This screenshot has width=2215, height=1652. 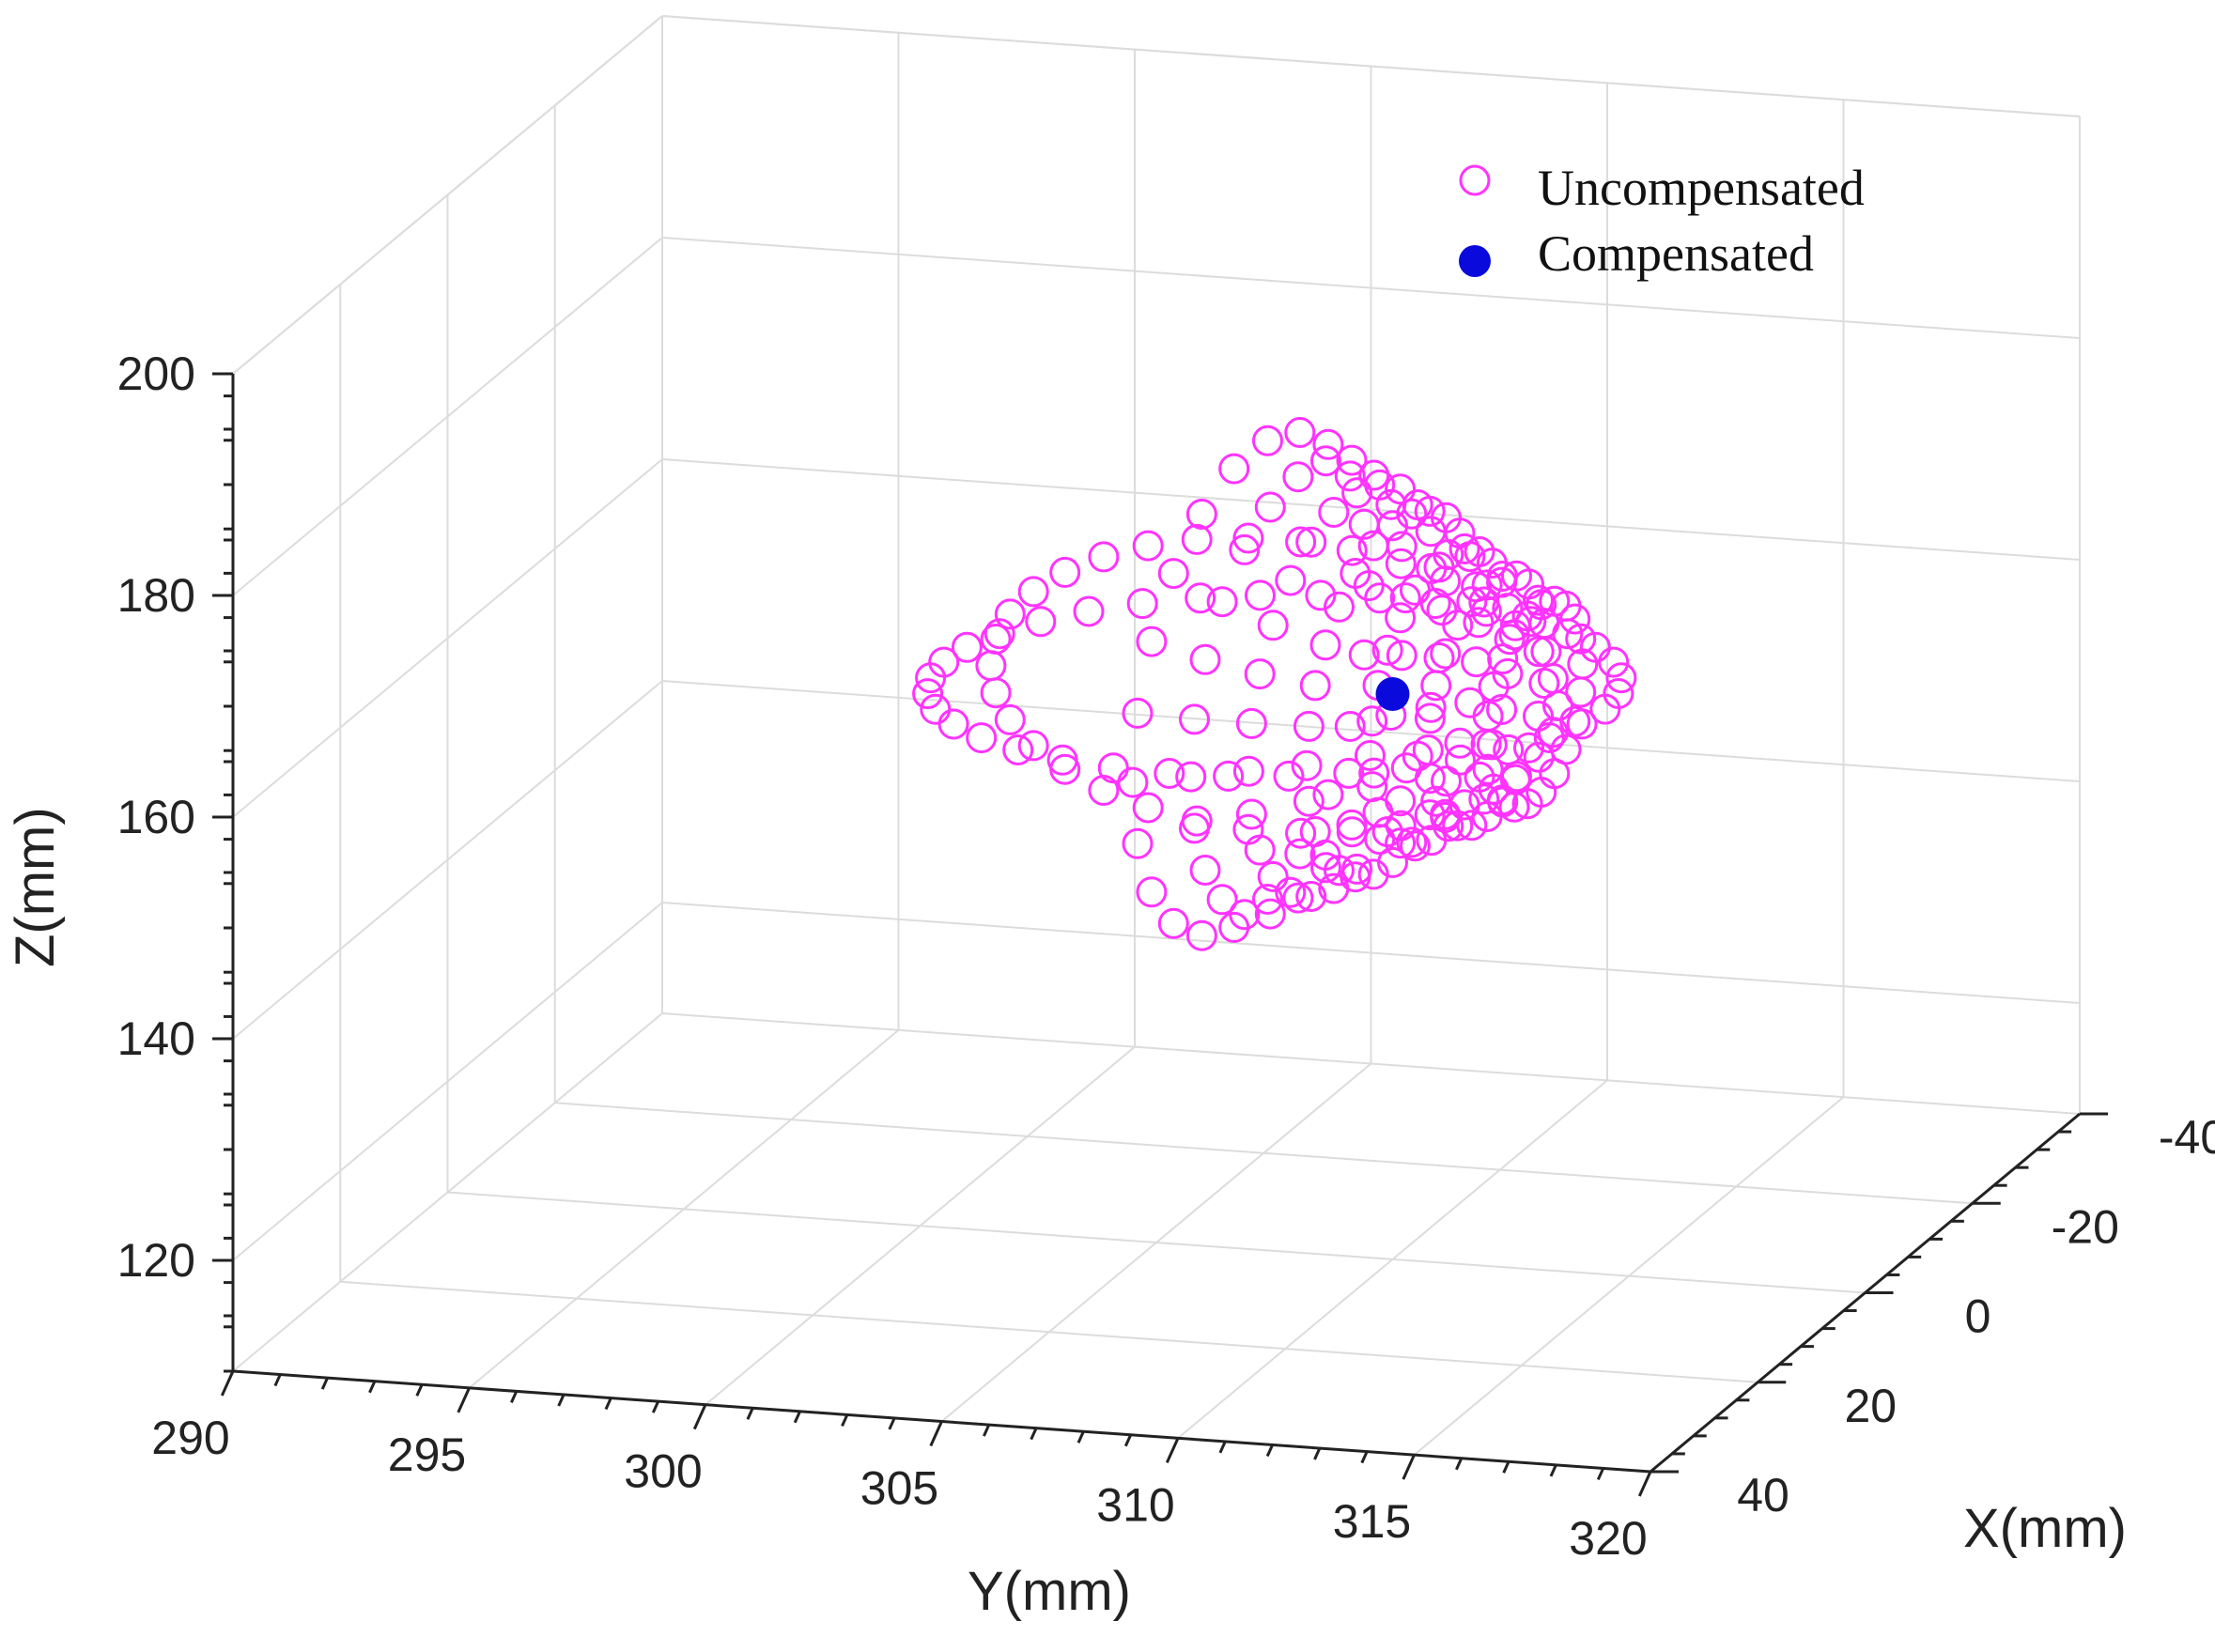 I want to click on z-tick-label: 200, so click(x=156, y=373).